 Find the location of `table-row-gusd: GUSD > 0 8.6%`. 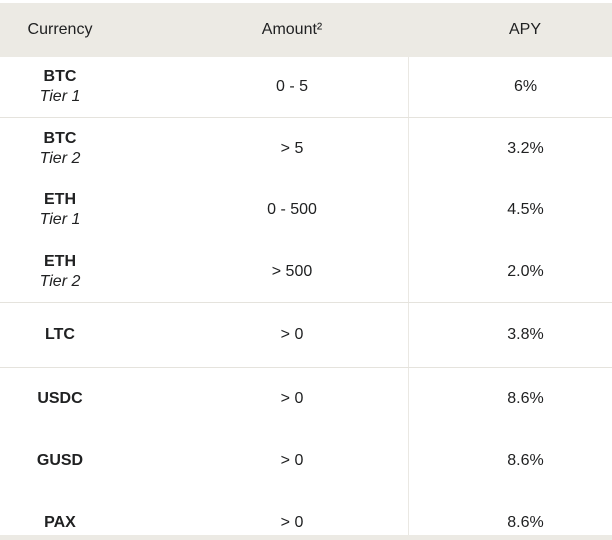

table-row-gusd: GUSD > 0 8.6% is located at coordinates (306, 461).